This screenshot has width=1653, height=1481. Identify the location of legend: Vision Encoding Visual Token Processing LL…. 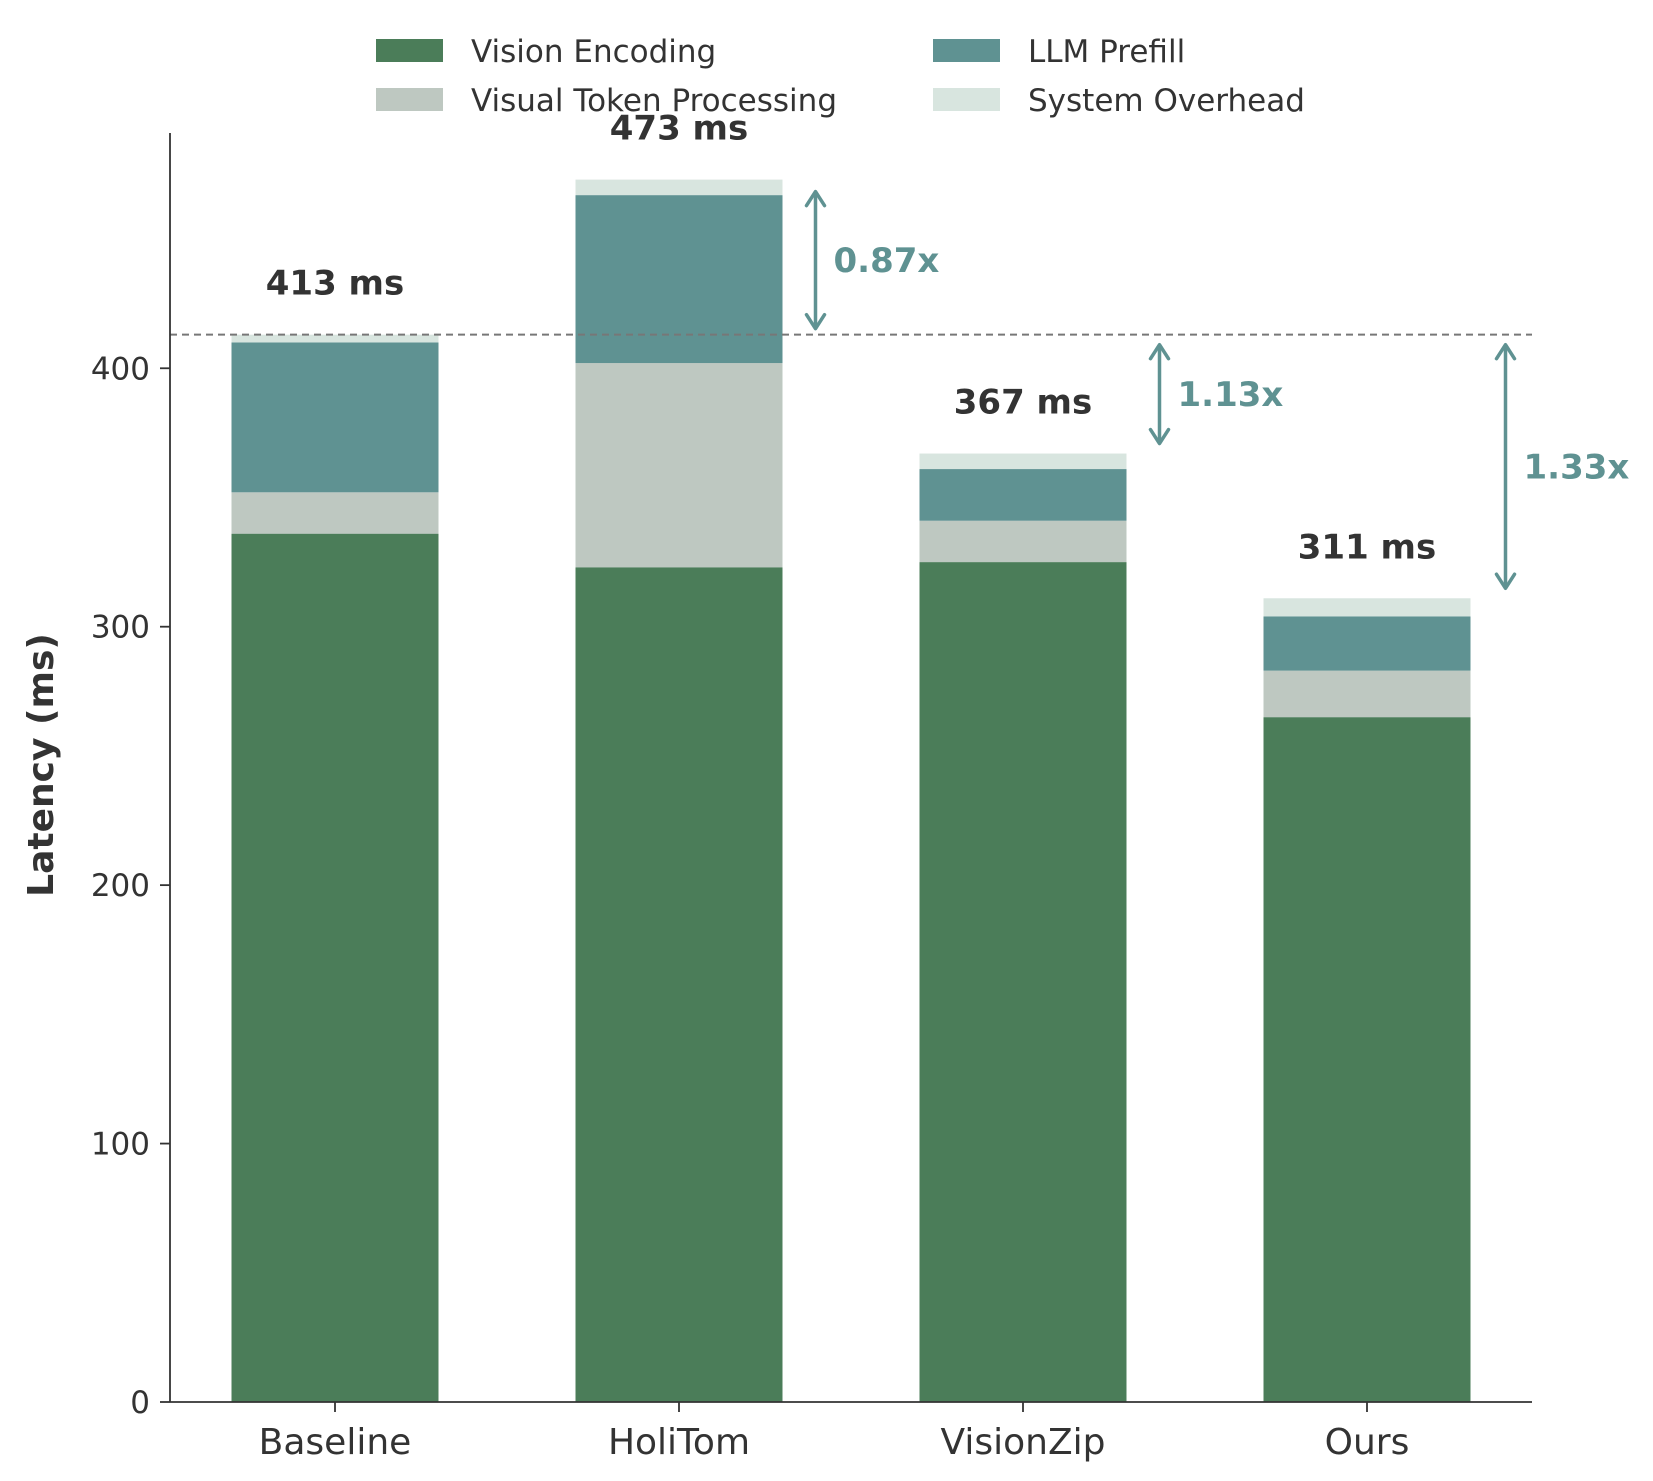
(840, 76).